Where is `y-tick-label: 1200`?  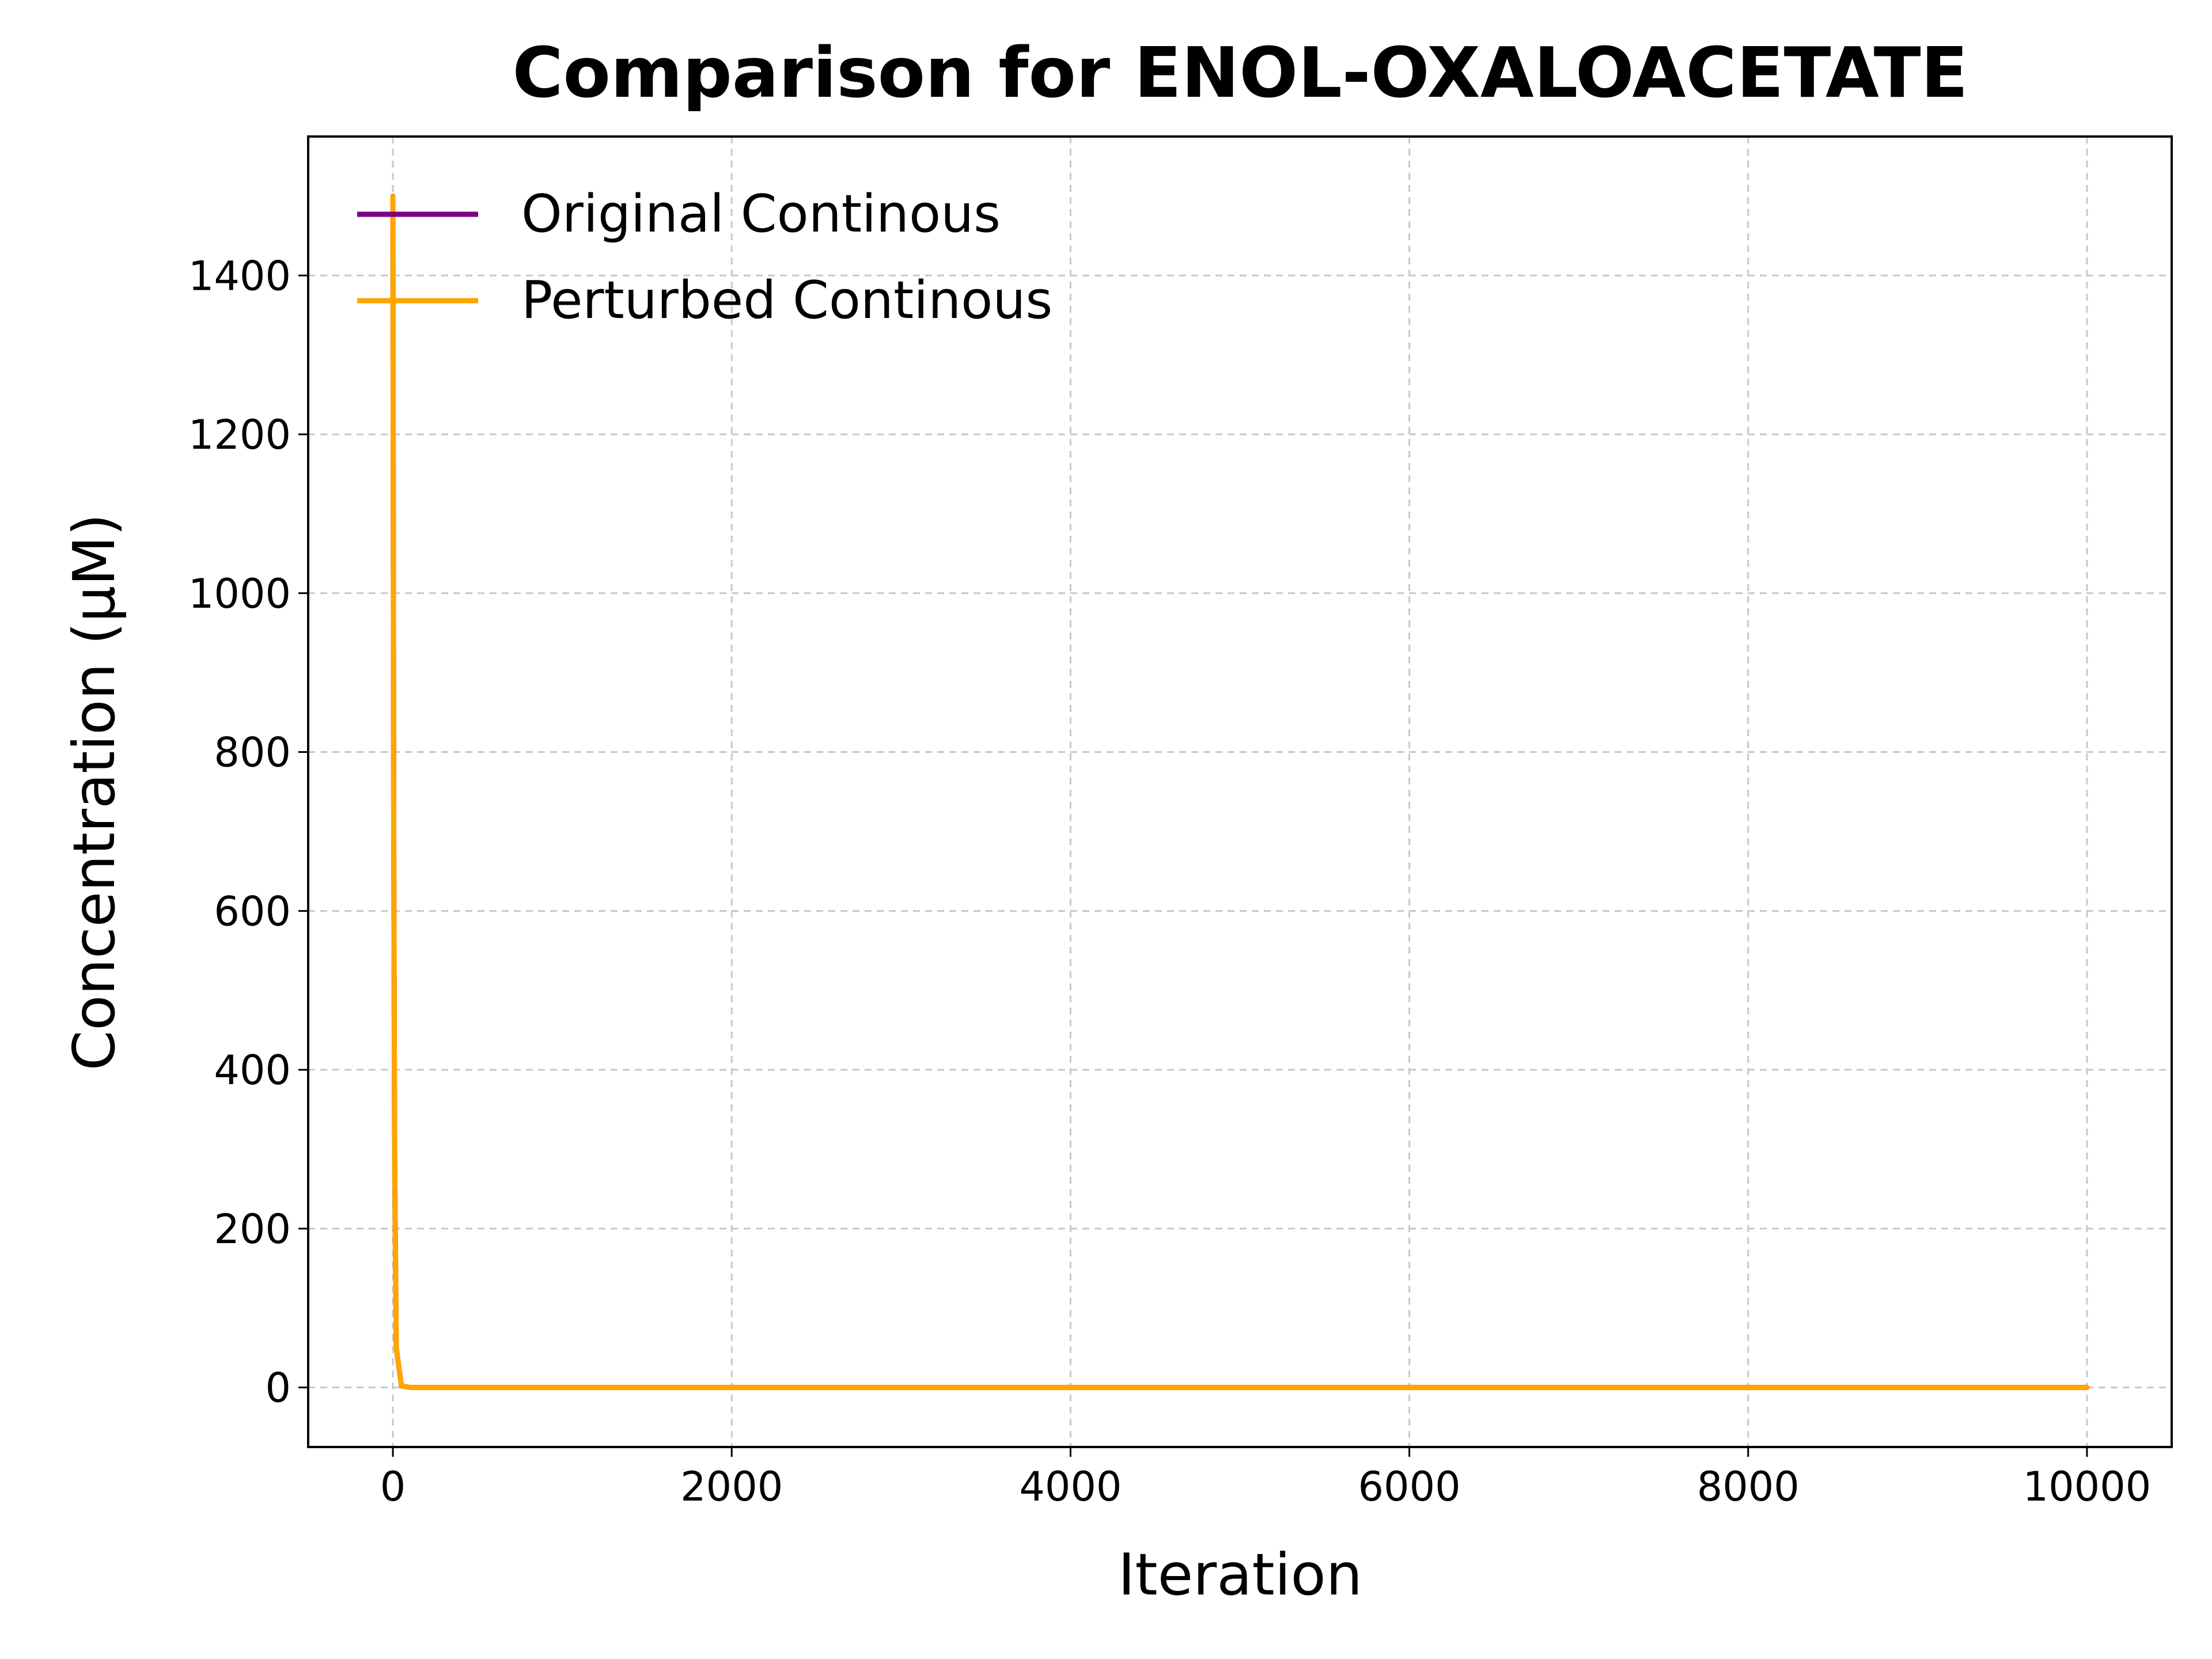 y-tick-label: 1200 is located at coordinates (239, 435).